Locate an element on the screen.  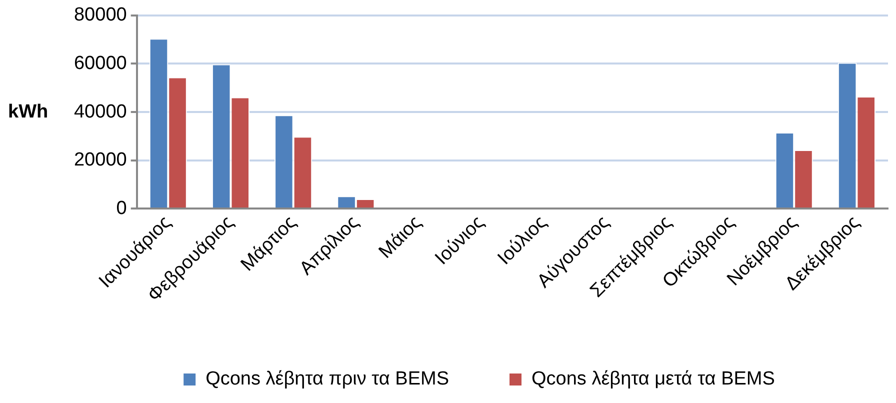
legend-label: Qcons λέβητα μετά τα BEMS is located at coordinates (653, 379).